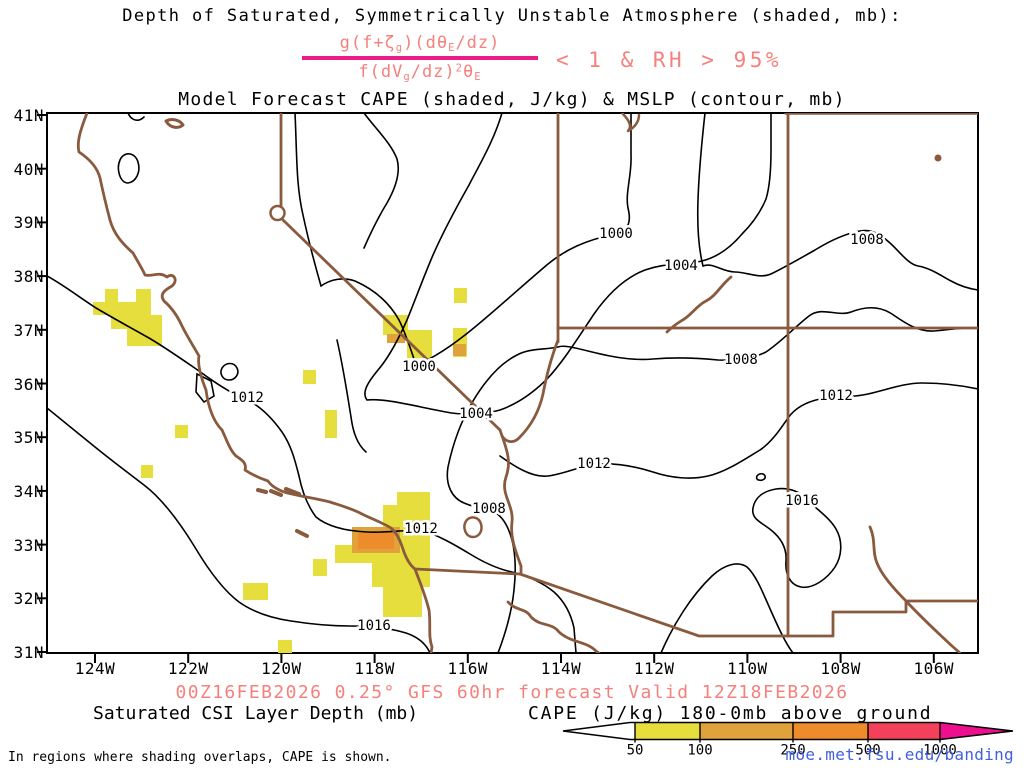 The image size is (1024, 768). What do you see at coordinates (635, 751) in the screenshot?
I see `colorbar-tick-label: 50` at bounding box center [635, 751].